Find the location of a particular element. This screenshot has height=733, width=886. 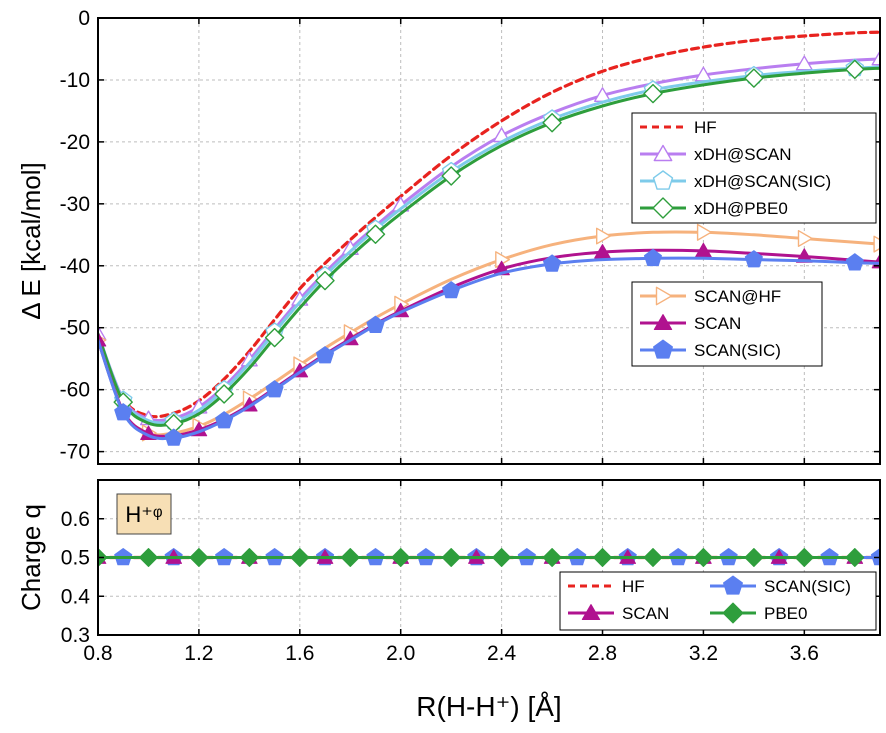

y-tick-label: -20 is located at coordinates (75, 142).